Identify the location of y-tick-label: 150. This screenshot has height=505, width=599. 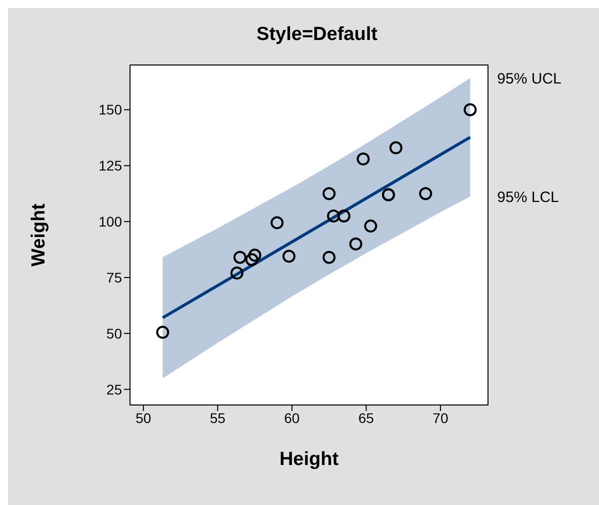
(110, 110).